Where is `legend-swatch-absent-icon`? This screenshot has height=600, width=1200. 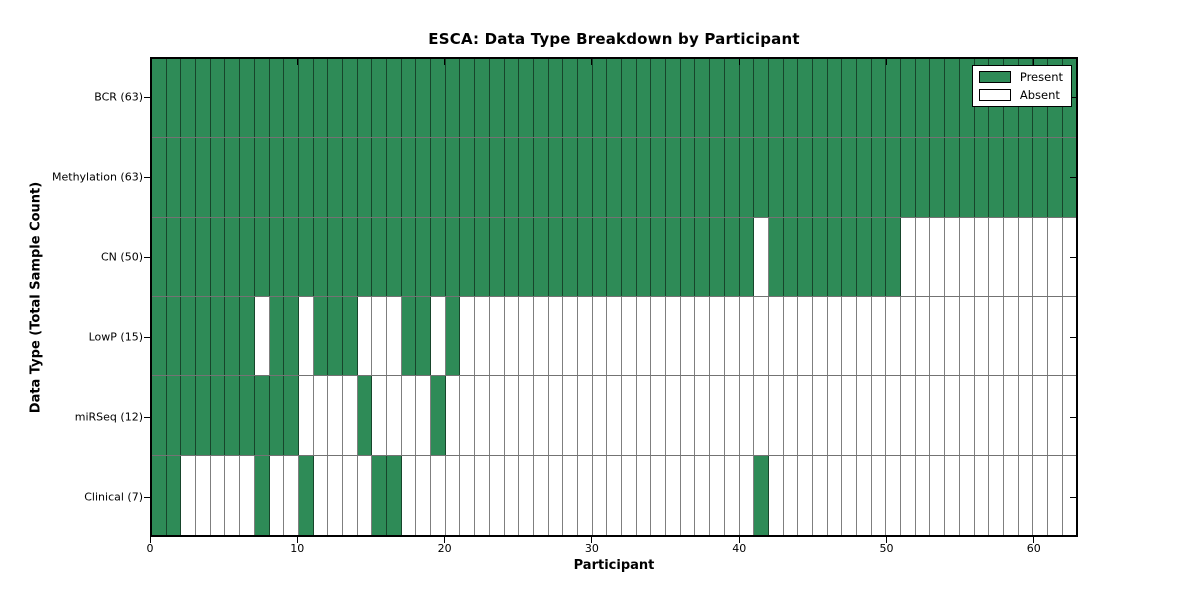 legend-swatch-absent-icon is located at coordinates (994, 95).